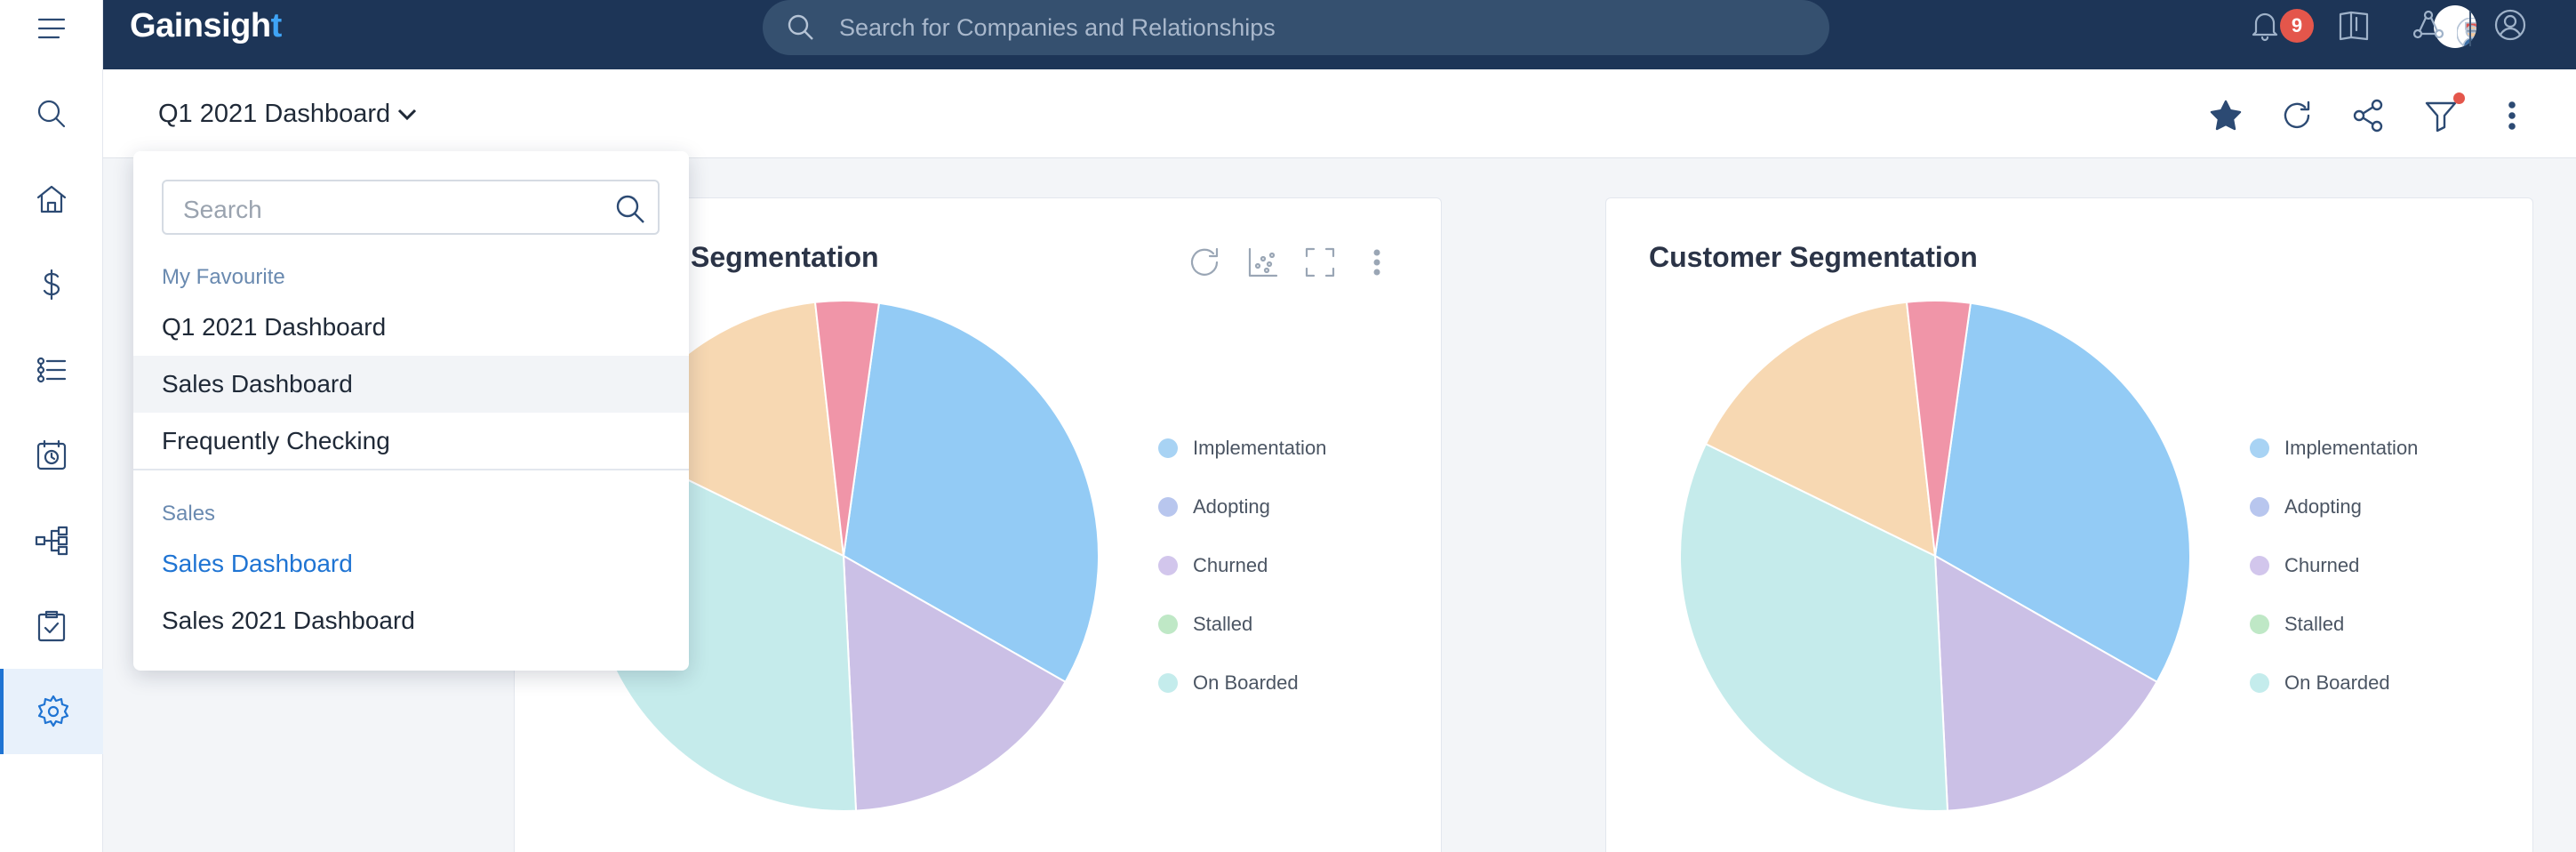 Image resolution: width=2576 pixels, height=852 pixels. Describe the element at coordinates (51, 540) in the screenshot. I see `nav-journey` at that location.